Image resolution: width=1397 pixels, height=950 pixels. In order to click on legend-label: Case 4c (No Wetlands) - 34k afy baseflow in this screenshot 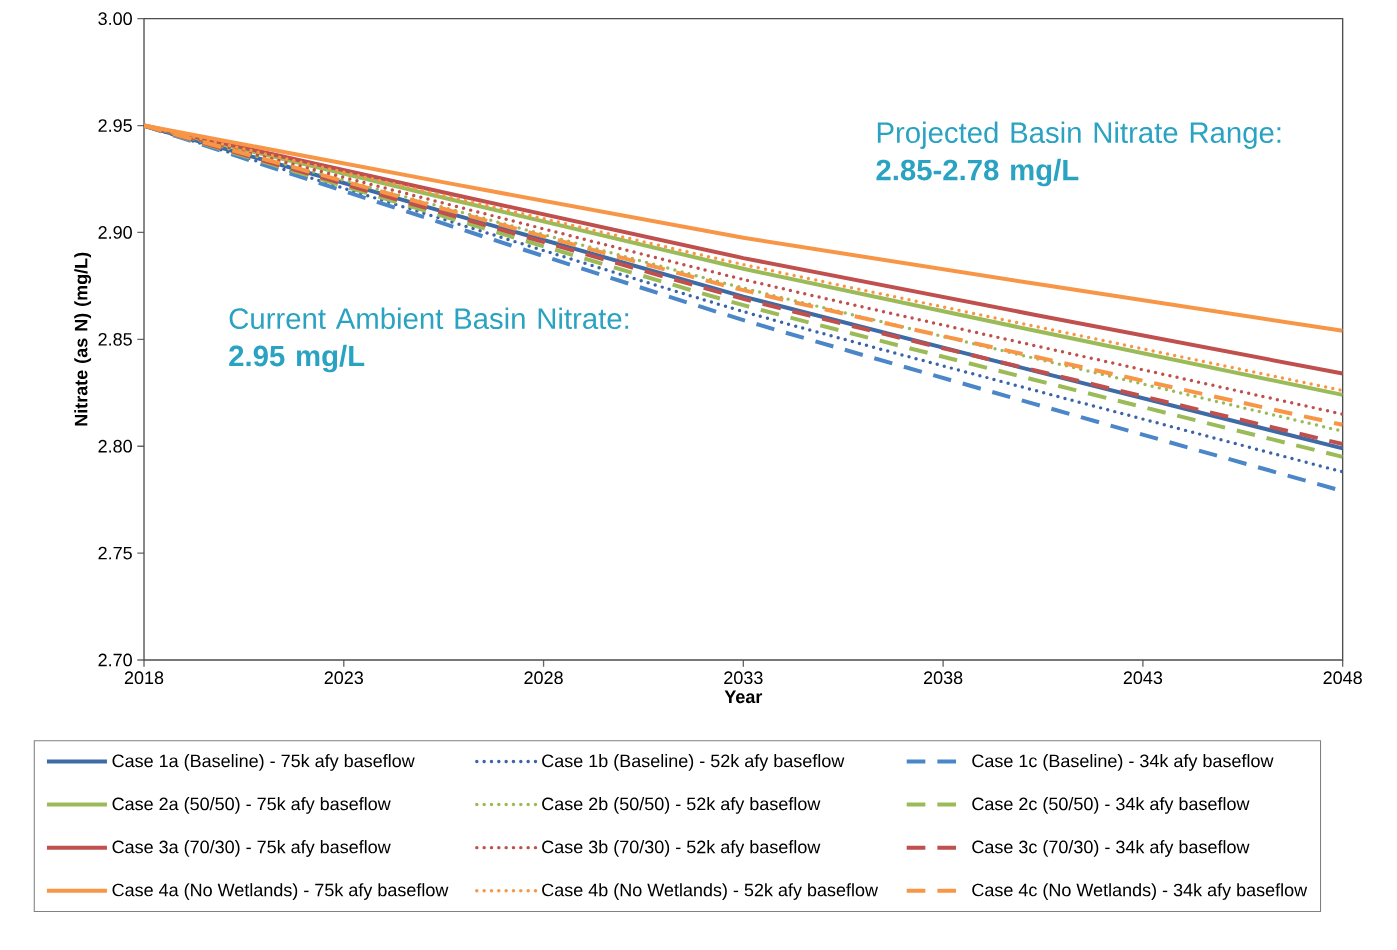, I will do `click(1140, 891)`.